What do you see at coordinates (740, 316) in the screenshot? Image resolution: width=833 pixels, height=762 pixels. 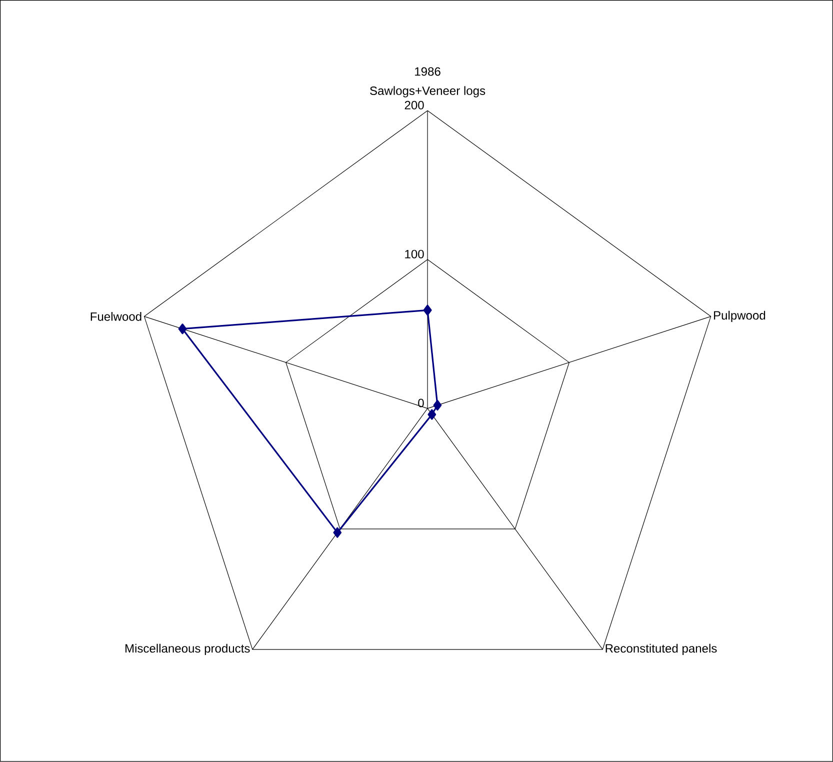 I see `spoke-label: Pulpwood` at bounding box center [740, 316].